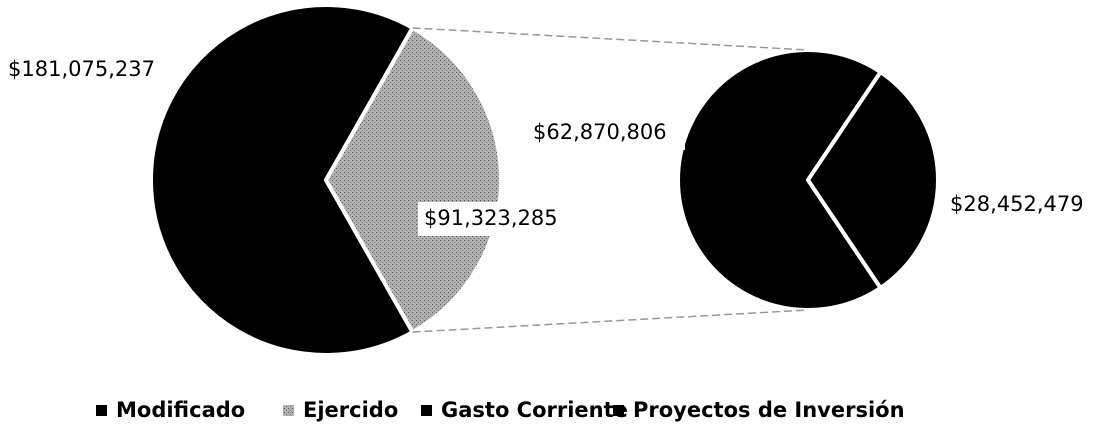 The width and height of the screenshot is (1114, 429). What do you see at coordinates (350, 410) in the screenshot?
I see `legend-label: Ejercido` at bounding box center [350, 410].